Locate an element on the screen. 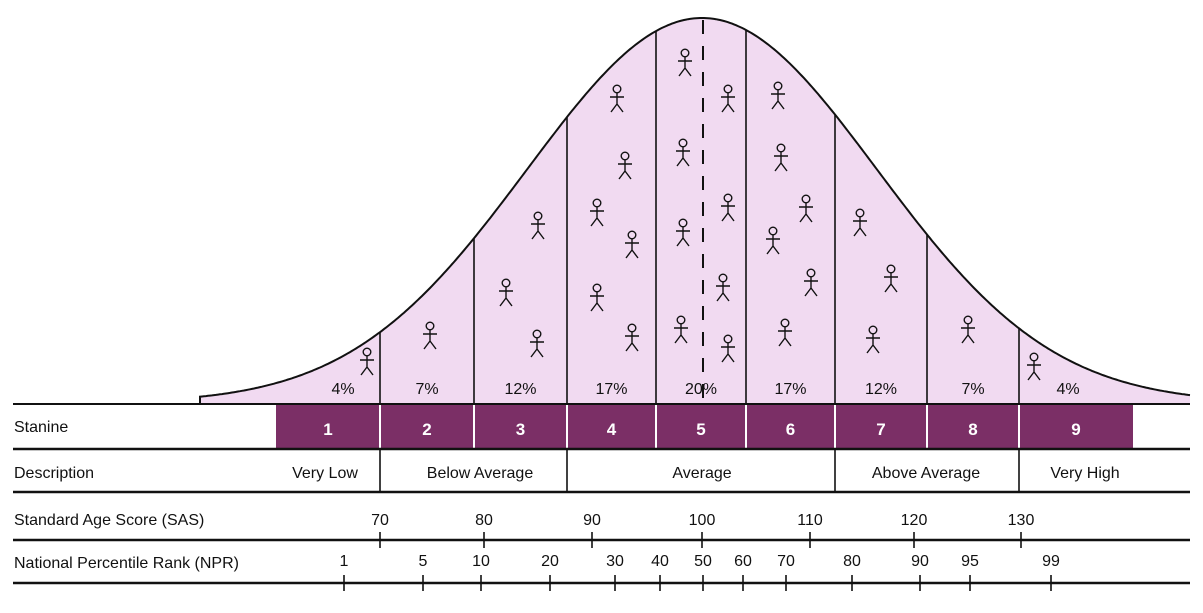 This screenshot has width=1203, height=613. sas-tick-label: 120 is located at coordinates (914, 520).